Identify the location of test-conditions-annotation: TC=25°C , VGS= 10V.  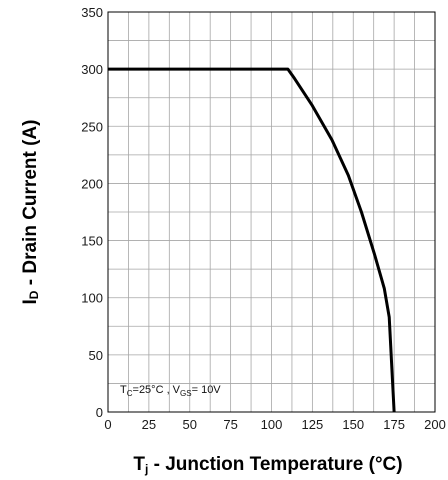
(170, 391).